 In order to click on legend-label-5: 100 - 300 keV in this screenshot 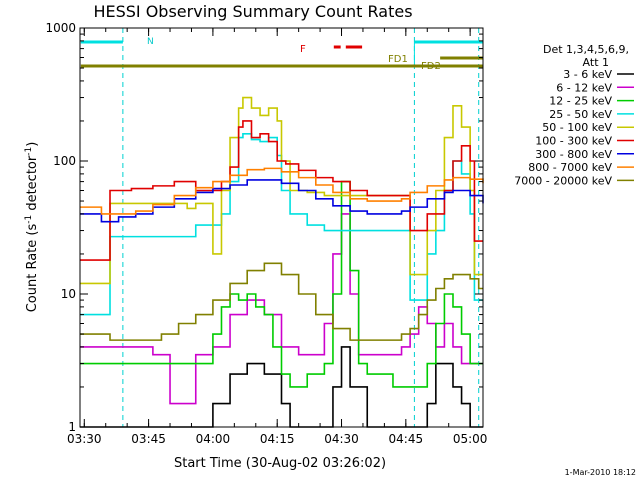, I will do `click(573, 141)`.